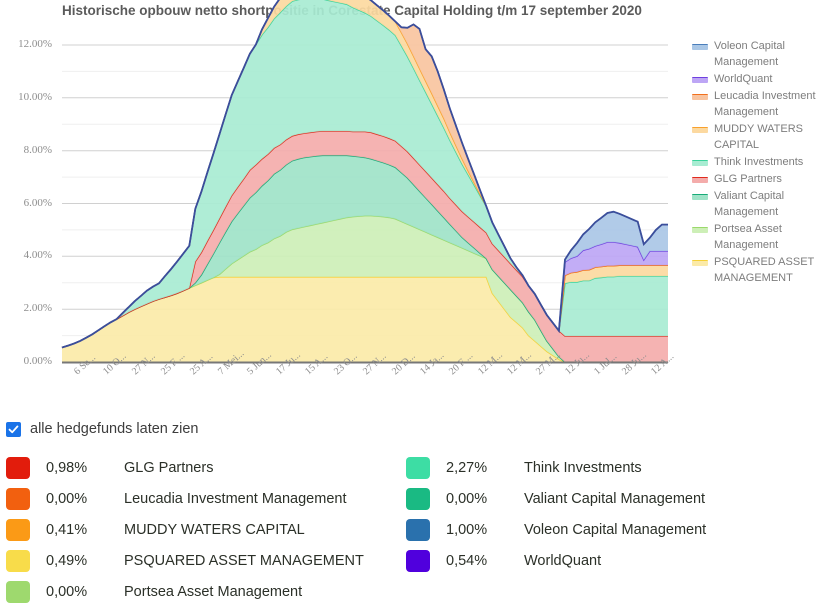 The height and width of the screenshot is (607, 821). I want to click on area-series, so click(365, 319).